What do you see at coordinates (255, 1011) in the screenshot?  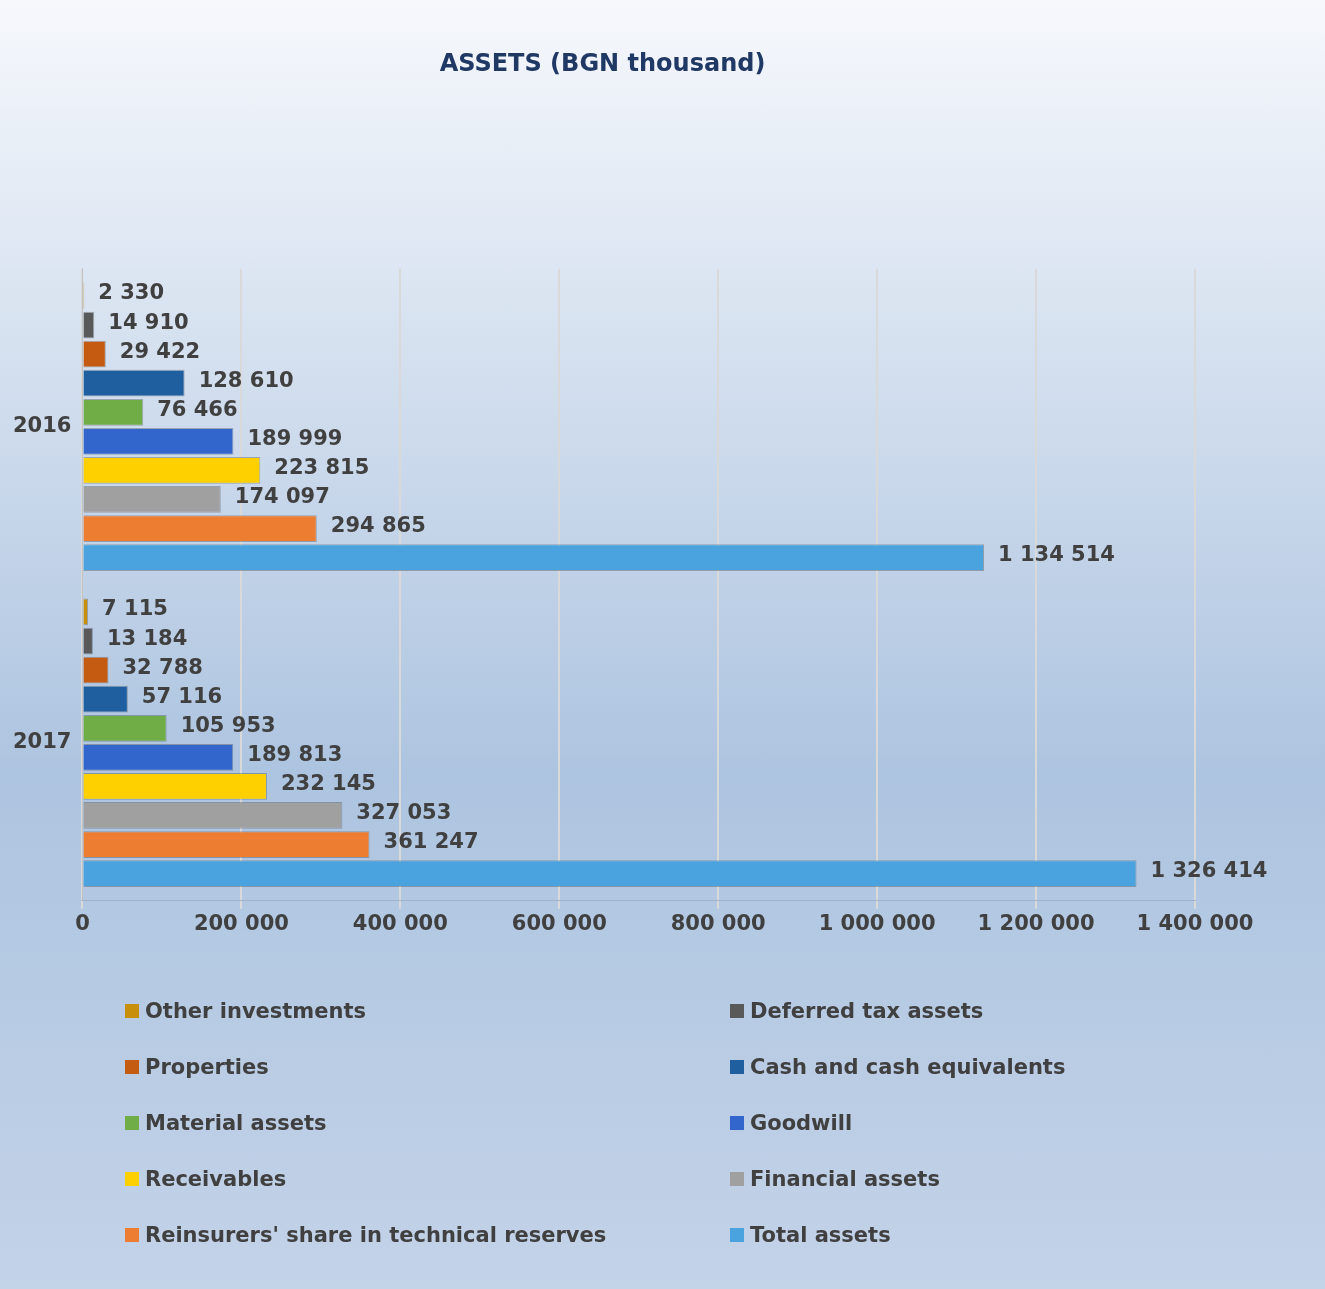 I see `legend-label: Other investments` at bounding box center [255, 1011].